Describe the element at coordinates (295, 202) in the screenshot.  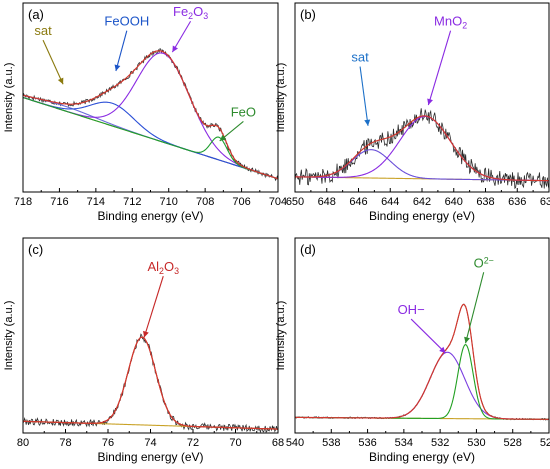
I see `x-tick-label: 650` at that location.